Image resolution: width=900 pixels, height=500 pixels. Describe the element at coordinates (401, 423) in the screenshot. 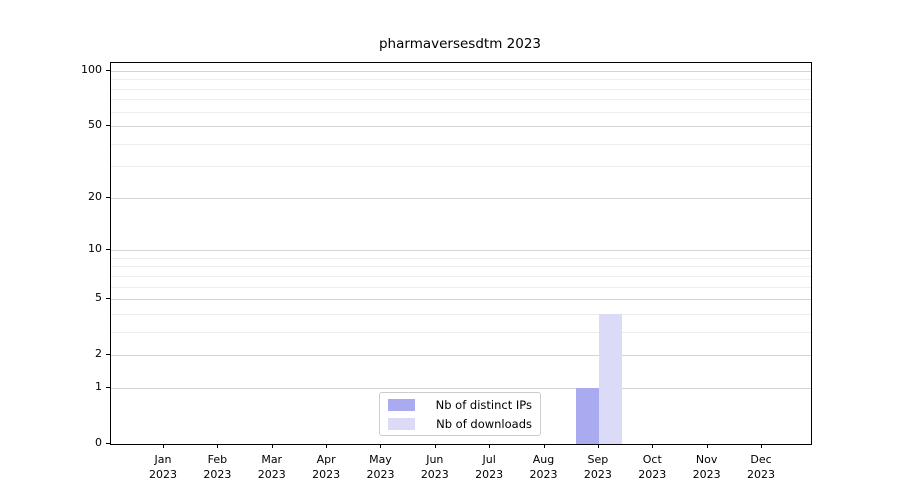

I see `legend-swatch-downloads` at that location.